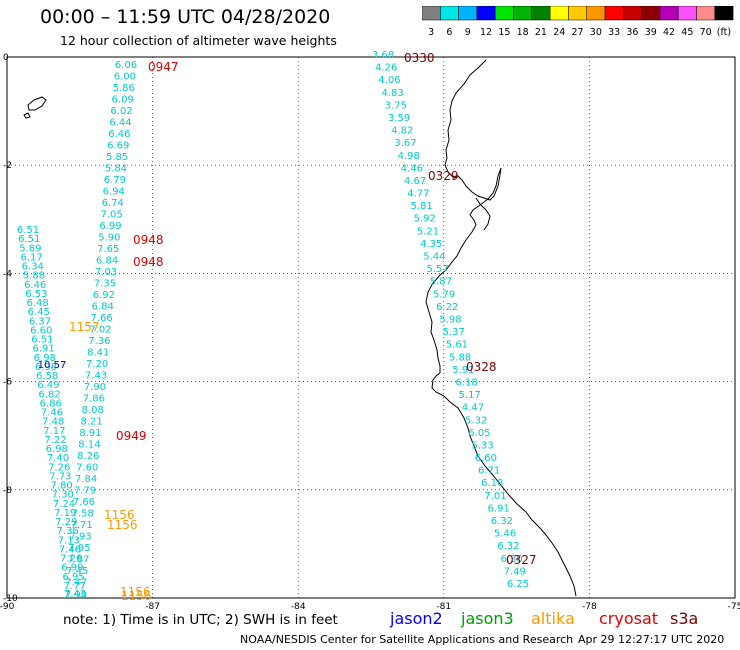 The width and height of the screenshot is (740, 650). Describe the element at coordinates (79, 548) in the screenshot. I see `swh-value: 7.95` at that location.